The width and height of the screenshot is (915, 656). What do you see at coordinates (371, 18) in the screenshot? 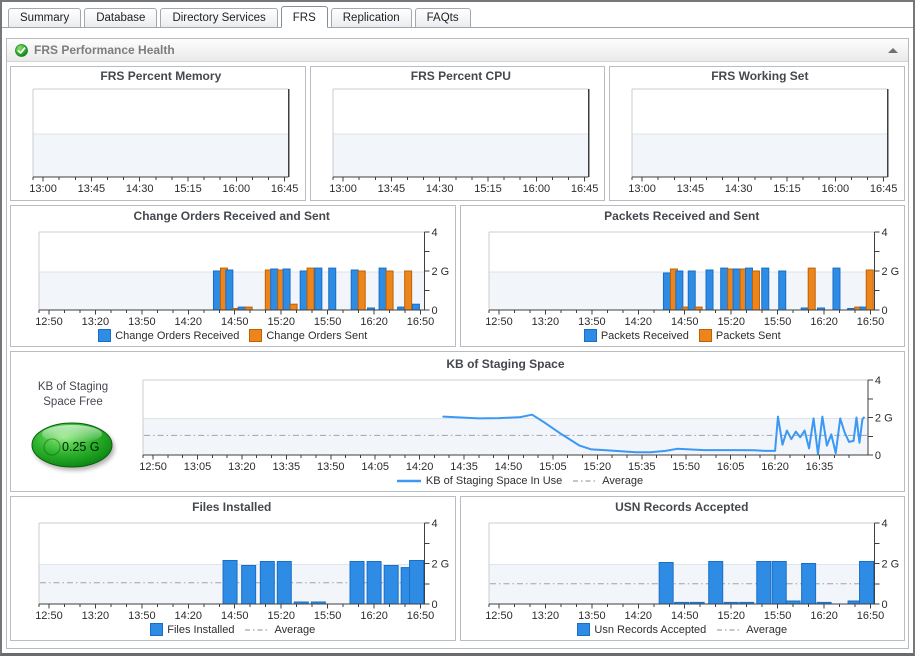
I see `tab-replication: Replication` at bounding box center [371, 18].